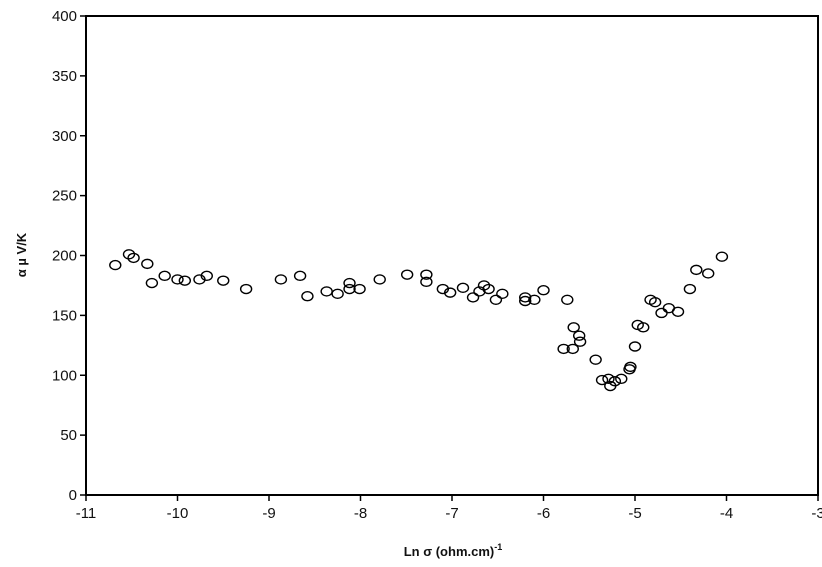 The height and width of the screenshot is (567, 822). Describe the element at coordinates (634, 513) in the screenshot. I see `x-tick-label: -5` at that location.